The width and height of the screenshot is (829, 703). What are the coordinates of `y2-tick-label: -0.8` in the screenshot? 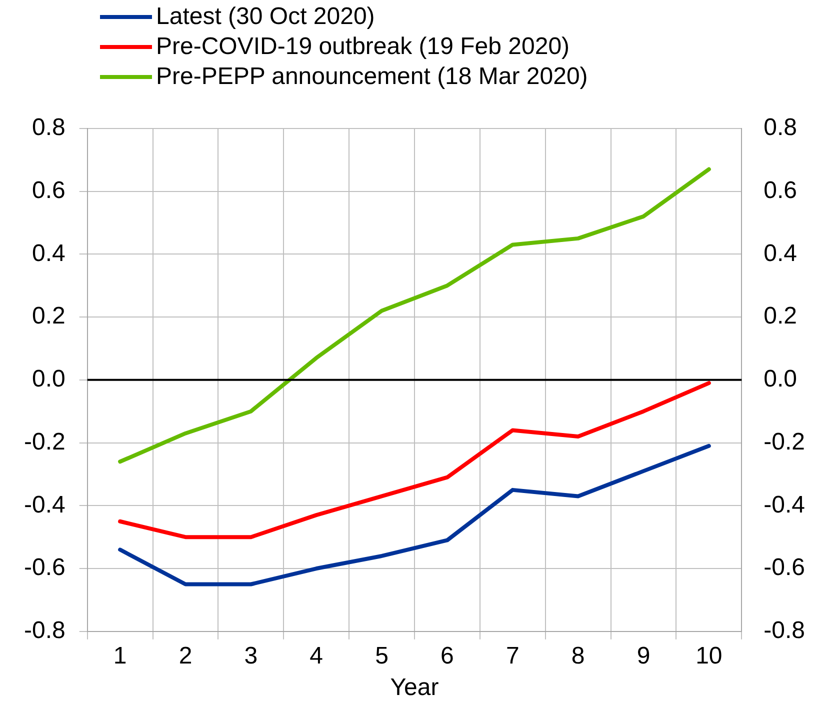 It's located at (785, 630).